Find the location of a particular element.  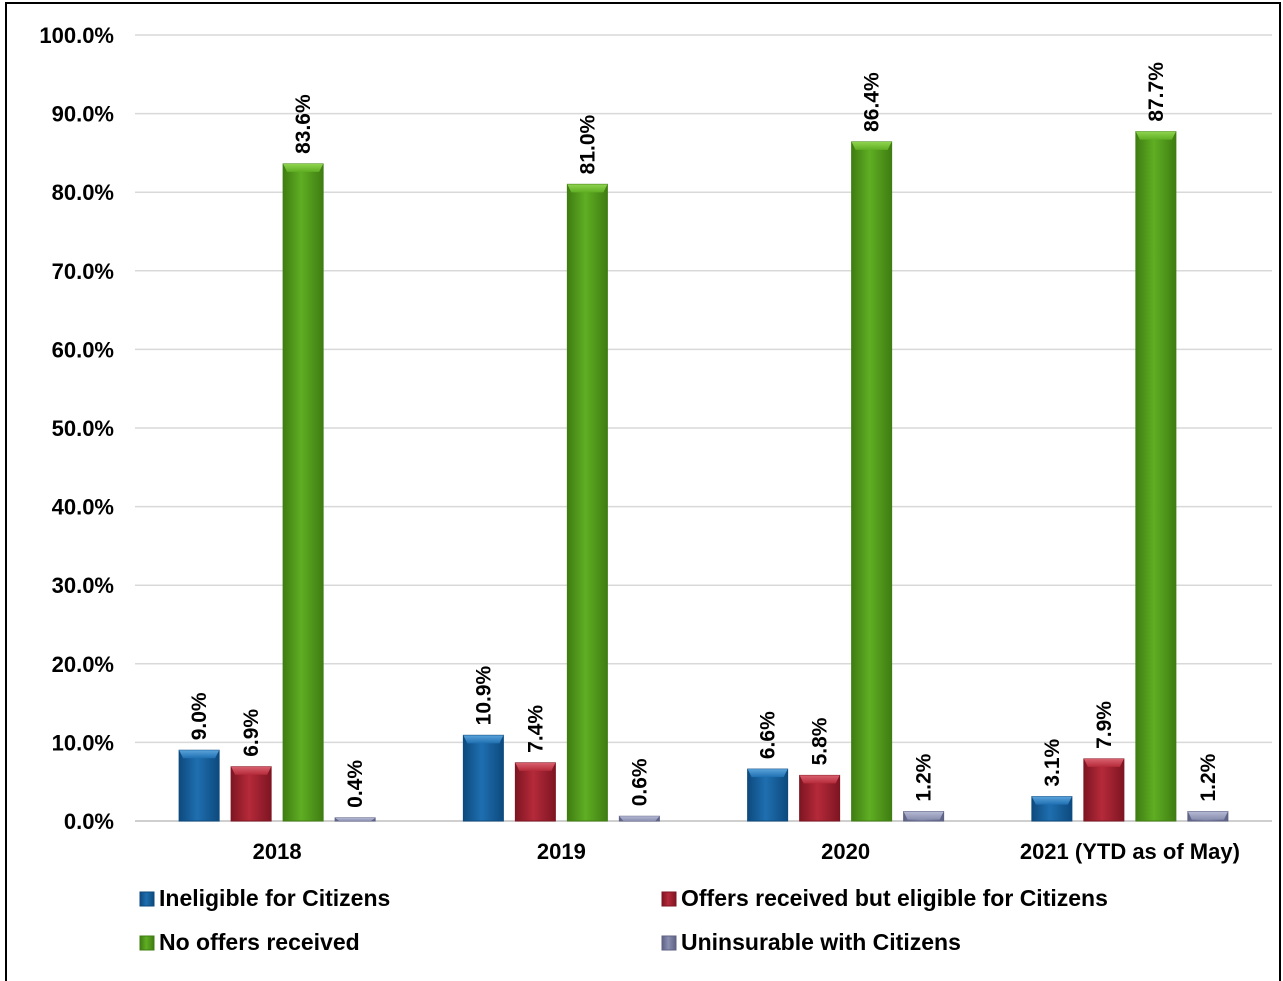

legend-label: Ineligible for Citizens is located at coordinates (274, 898).